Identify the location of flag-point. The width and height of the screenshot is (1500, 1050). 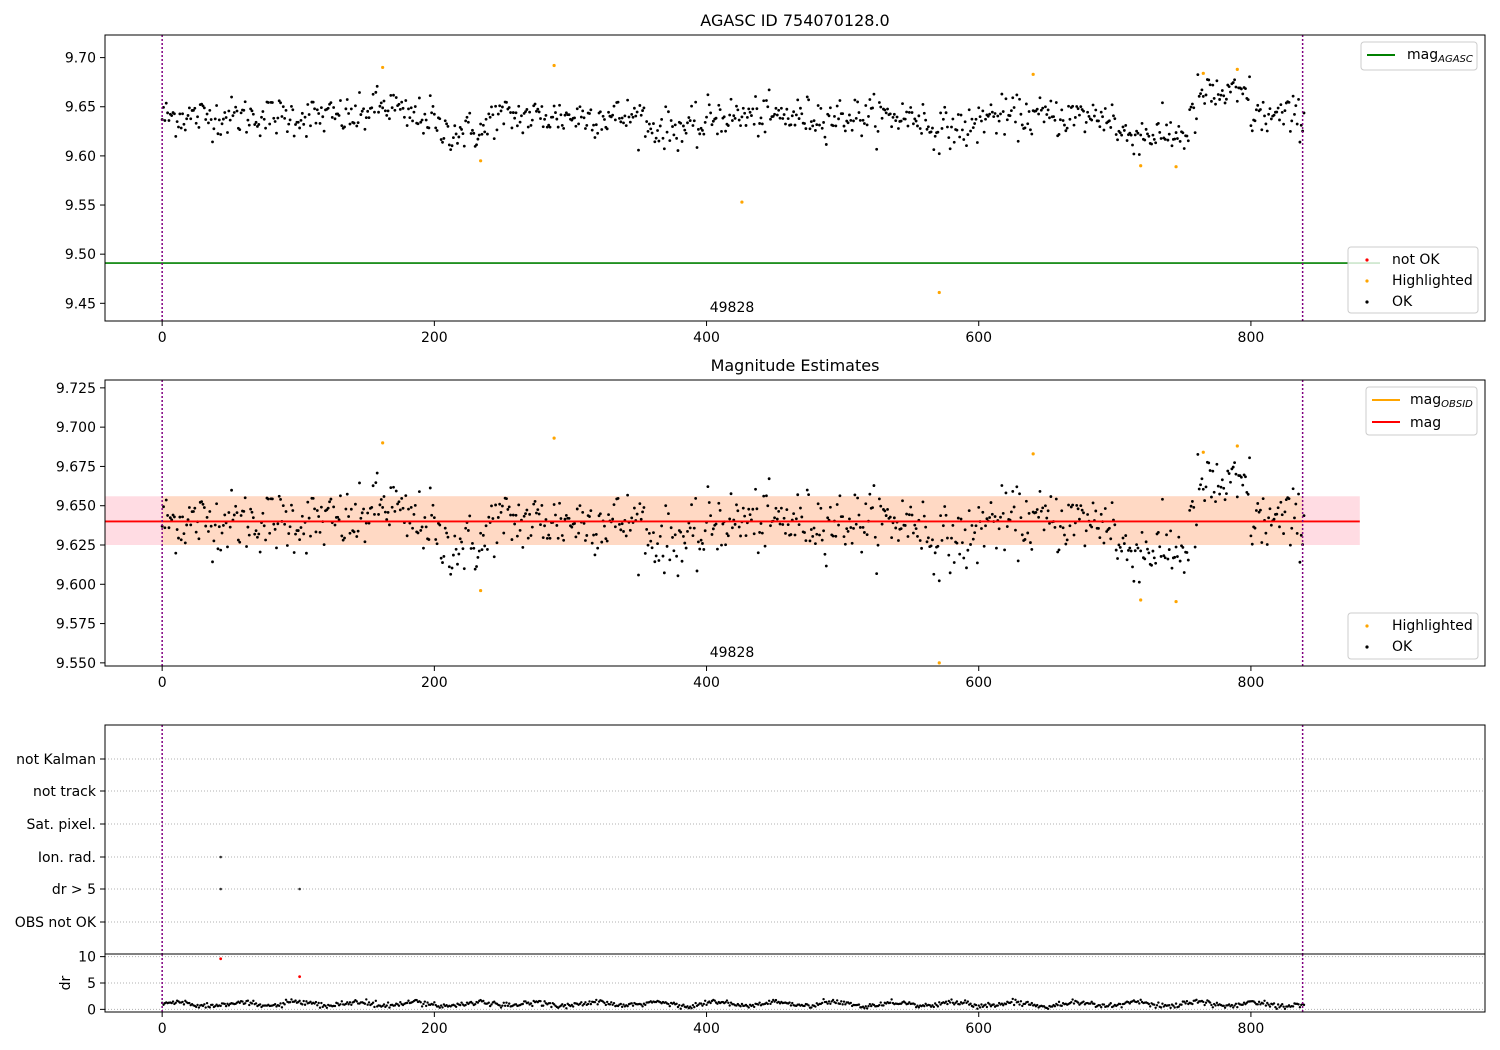
(220, 857).